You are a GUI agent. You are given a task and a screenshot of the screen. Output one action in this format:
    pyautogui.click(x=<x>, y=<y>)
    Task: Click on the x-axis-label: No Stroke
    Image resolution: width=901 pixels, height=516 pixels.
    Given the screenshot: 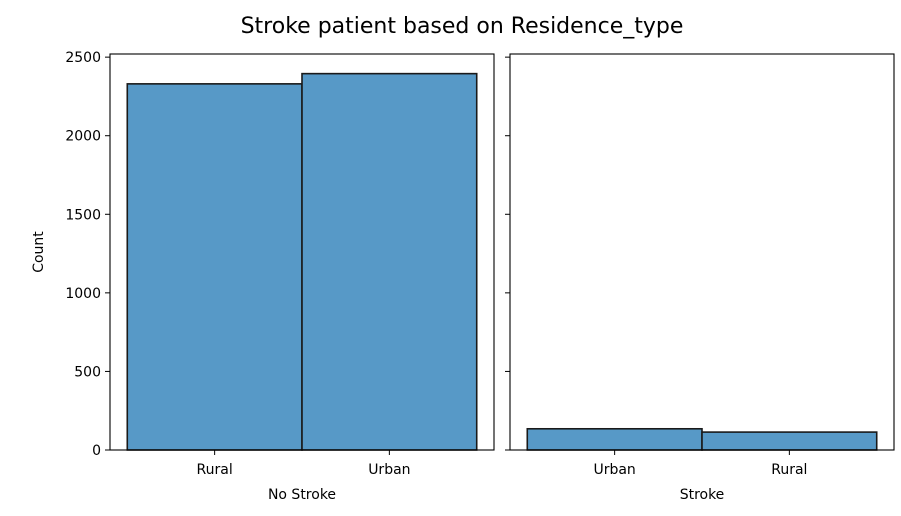 What is the action you would take?
    pyautogui.click(x=302, y=495)
    